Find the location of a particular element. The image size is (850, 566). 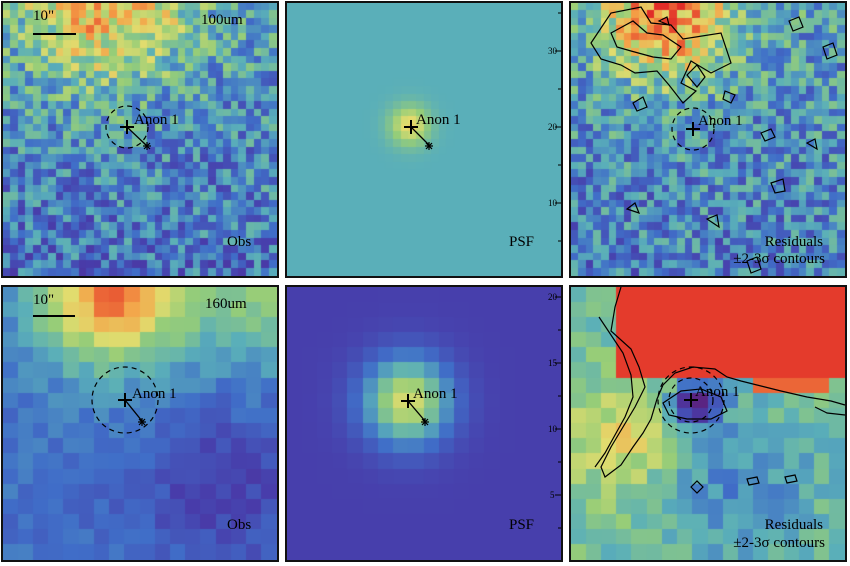

band-label: 160um is located at coordinates (226, 304).